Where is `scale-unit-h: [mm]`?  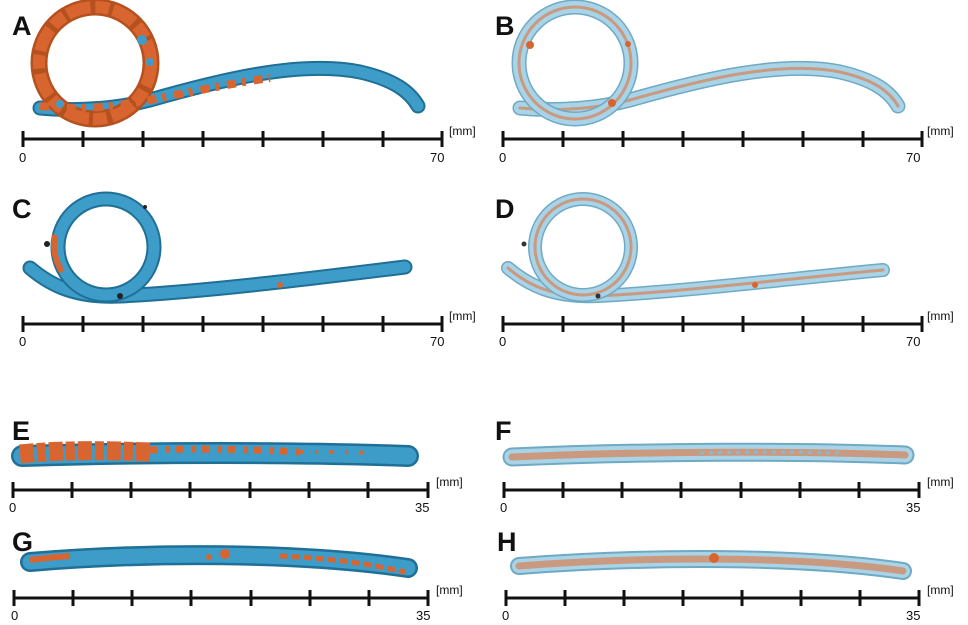 scale-unit-h: [mm] is located at coordinates (940, 590).